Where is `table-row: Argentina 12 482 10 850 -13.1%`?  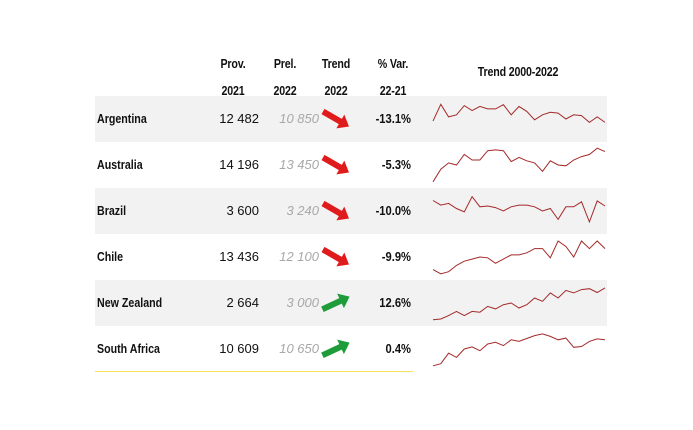 table-row: Argentina 12 482 10 850 -13.1% is located at coordinates (351, 119).